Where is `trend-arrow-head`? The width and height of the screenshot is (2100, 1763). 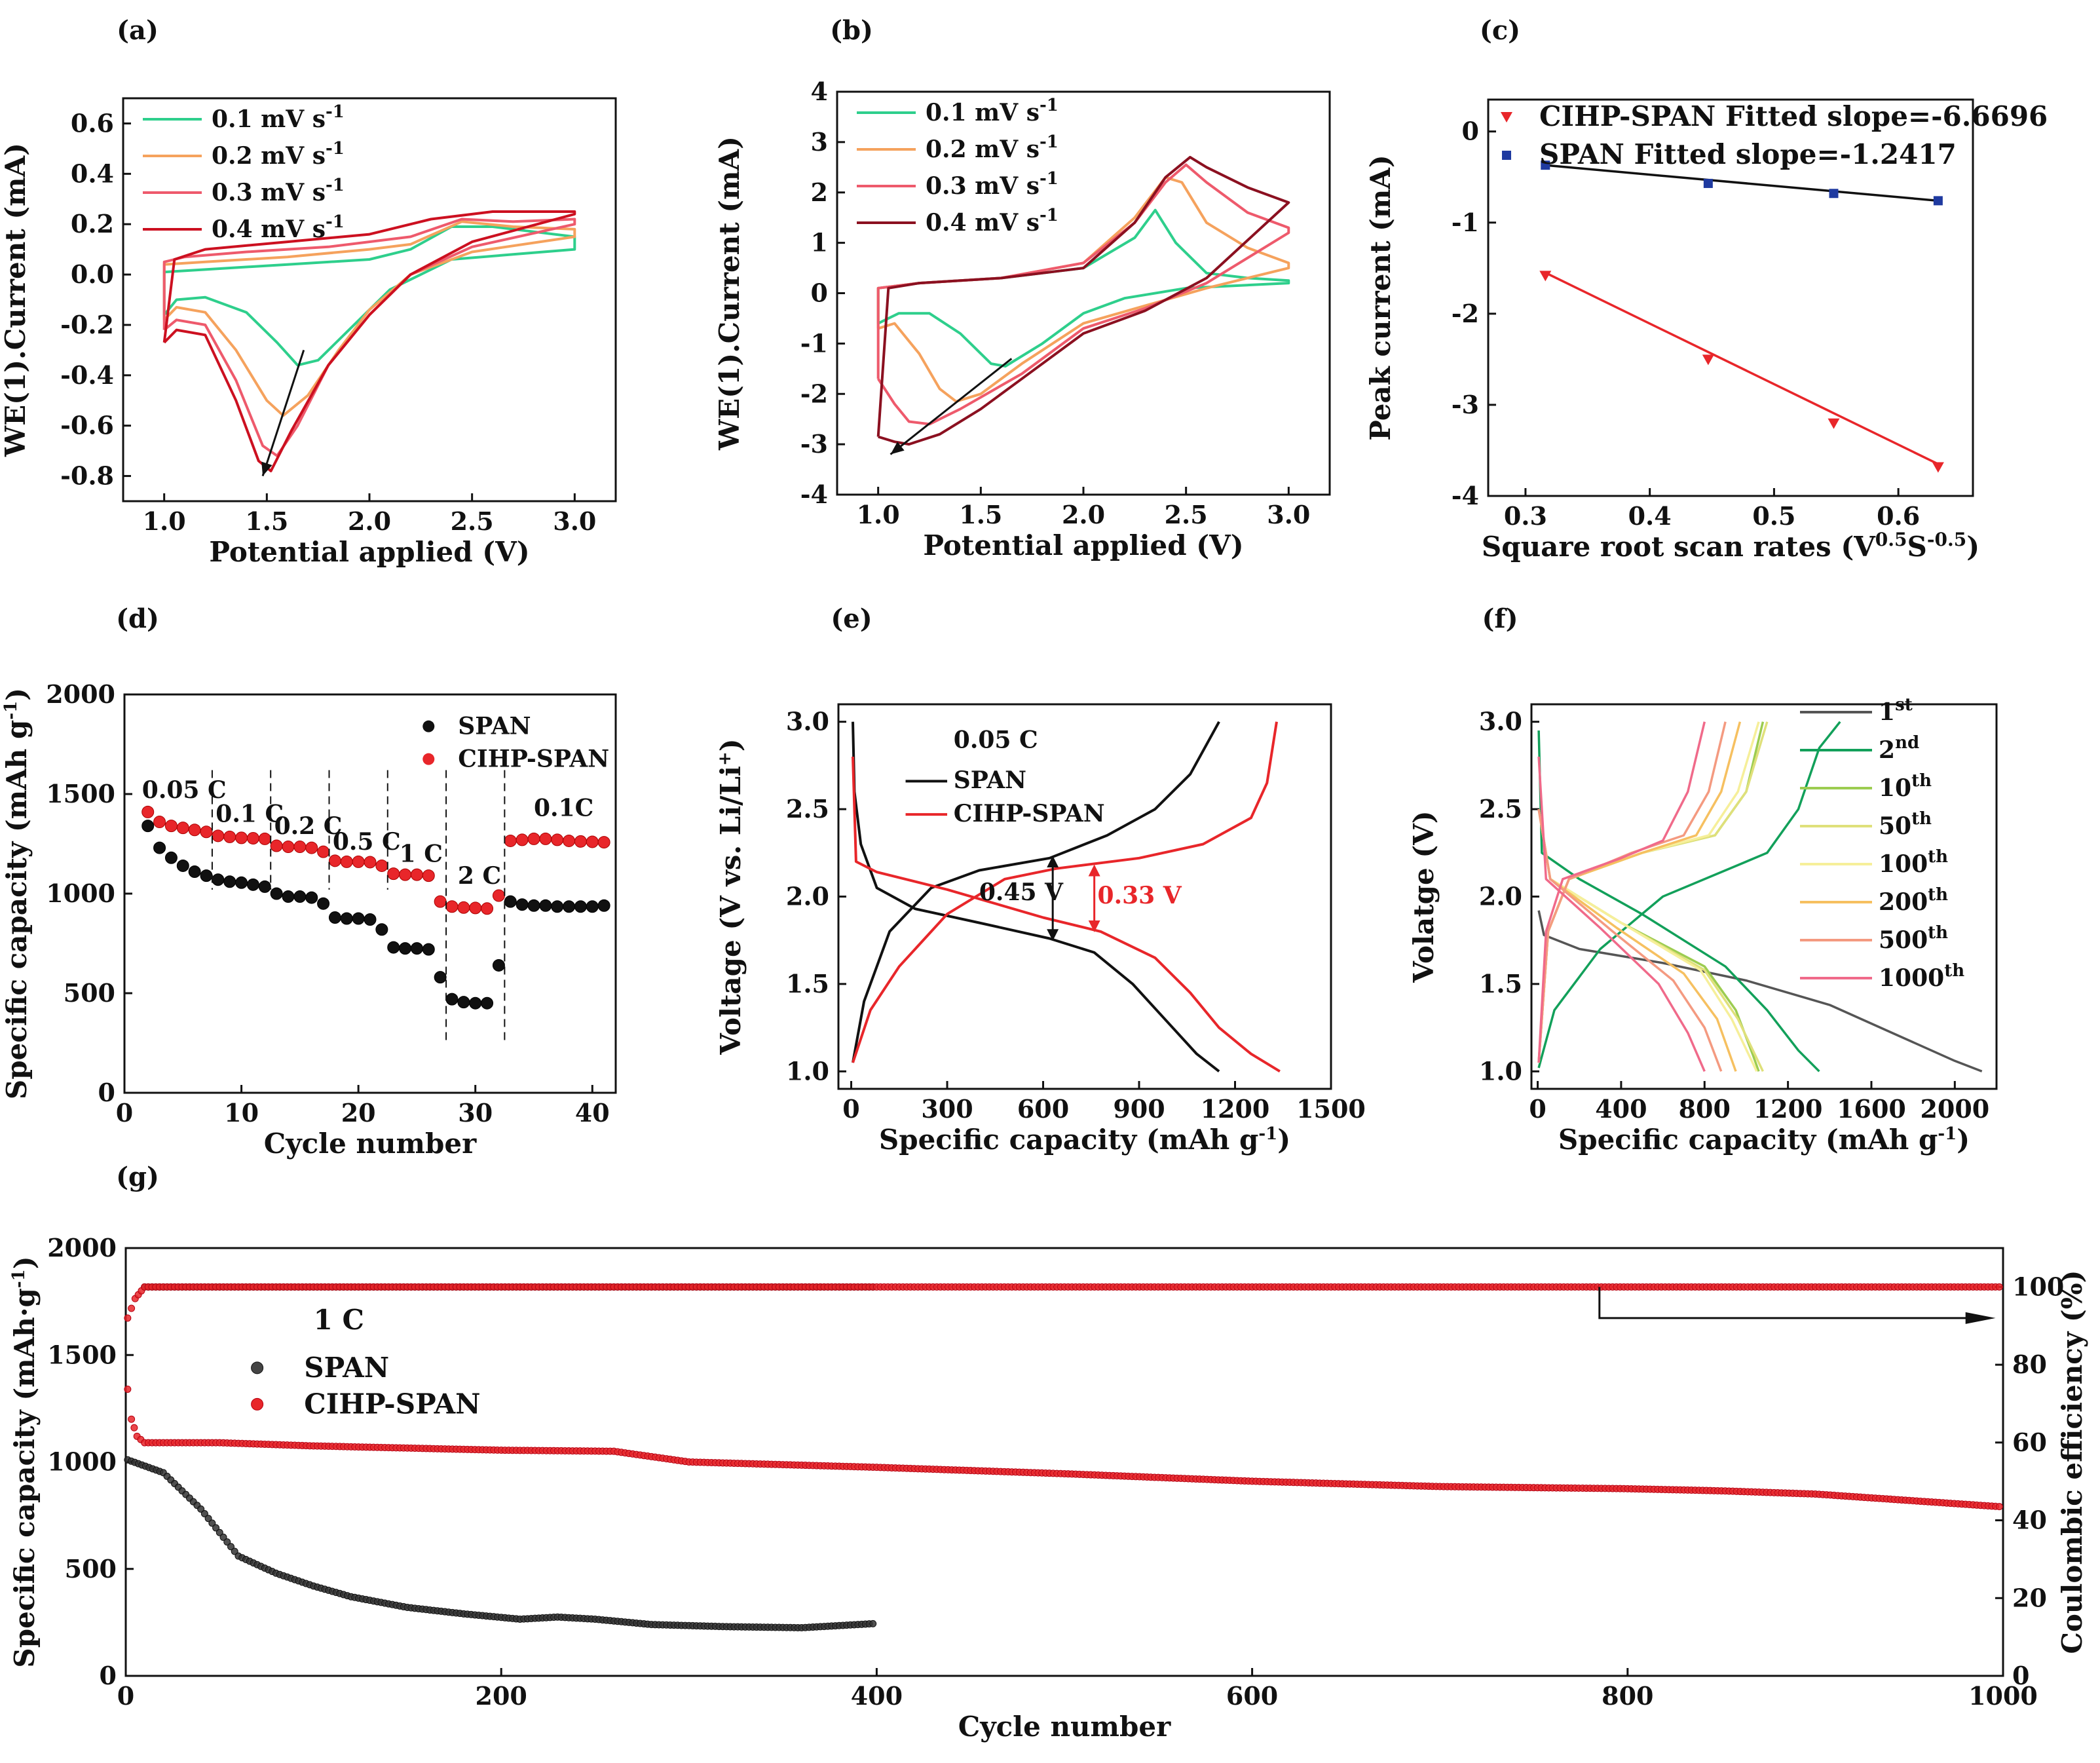 trend-arrow-head is located at coordinates (897, 448).